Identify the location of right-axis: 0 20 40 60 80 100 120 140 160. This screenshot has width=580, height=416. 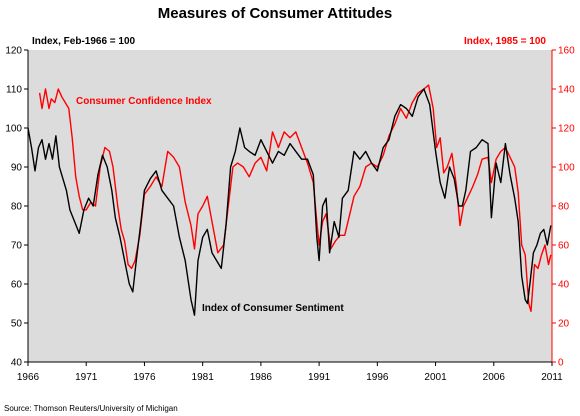
(563, 207).